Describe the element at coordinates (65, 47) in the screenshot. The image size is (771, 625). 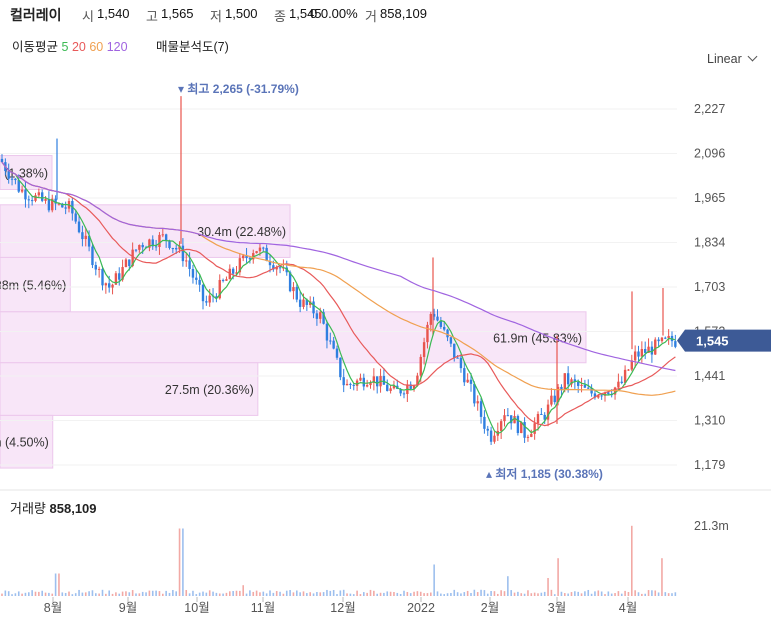
I see `ma5-label: 5` at that location.